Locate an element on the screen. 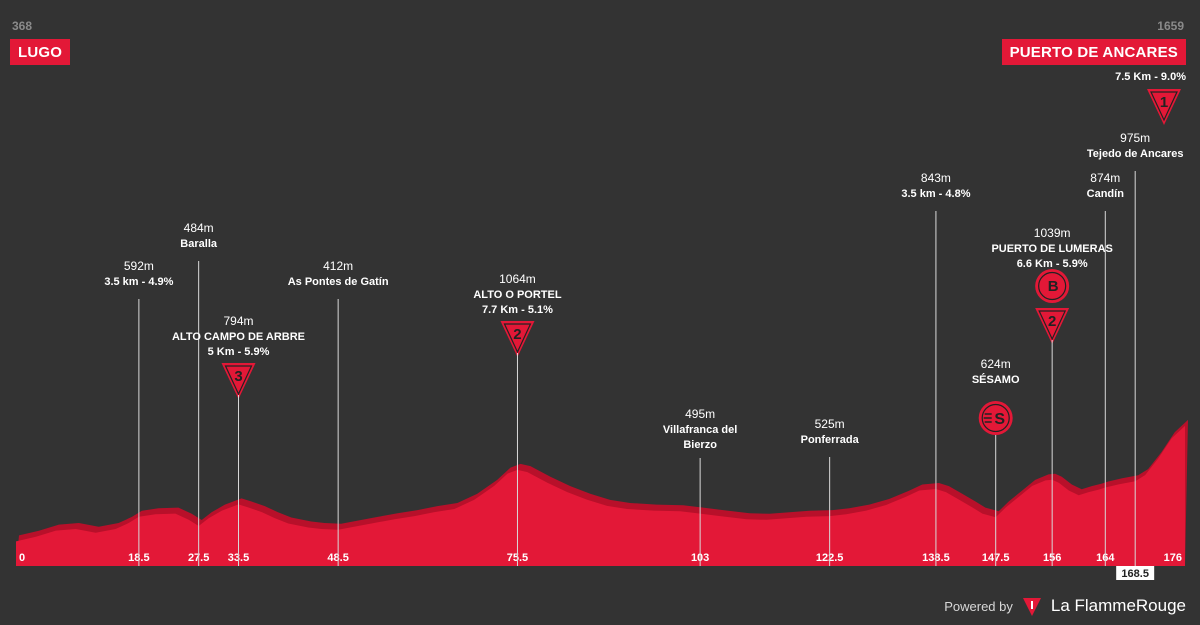 Image resolution: width=1200 pixels, height=625 pixels. bonus-sprint-badge-label: B is located at coordinates (1053, 286).